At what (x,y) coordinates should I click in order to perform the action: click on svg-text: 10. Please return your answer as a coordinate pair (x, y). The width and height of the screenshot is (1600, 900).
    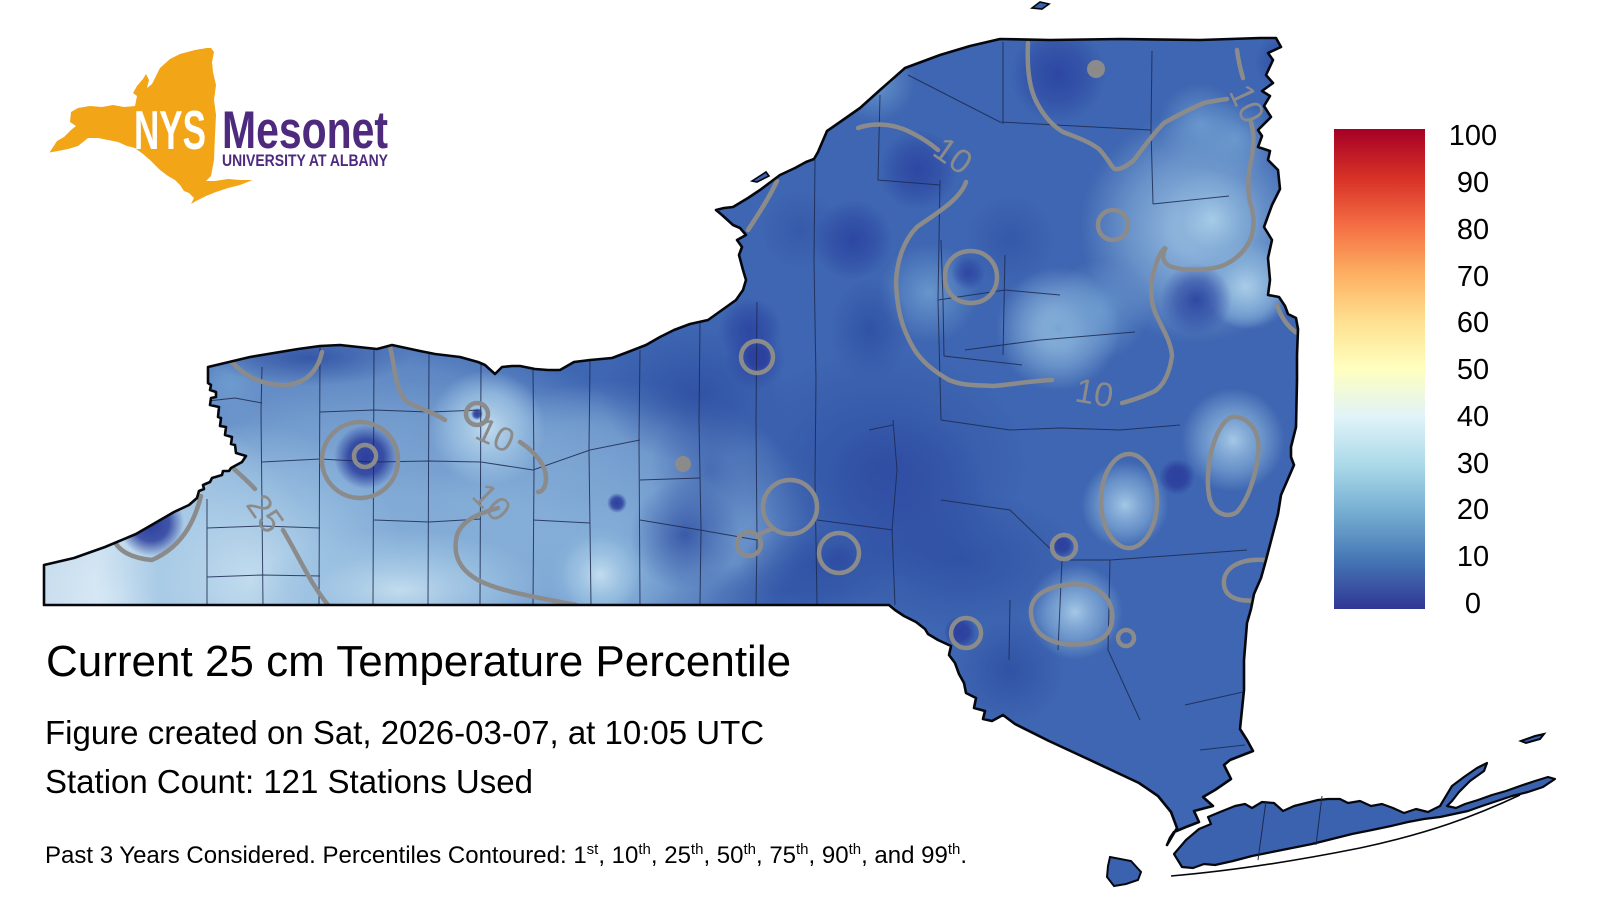
    Looking at the image, I should click on (1094, 393).